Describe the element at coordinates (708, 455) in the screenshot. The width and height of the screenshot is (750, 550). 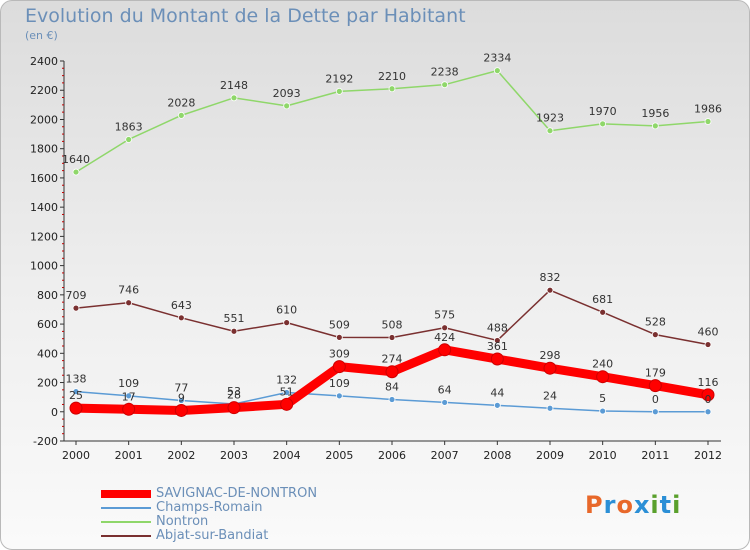
I see `x-tick-label: 2012` at that location.